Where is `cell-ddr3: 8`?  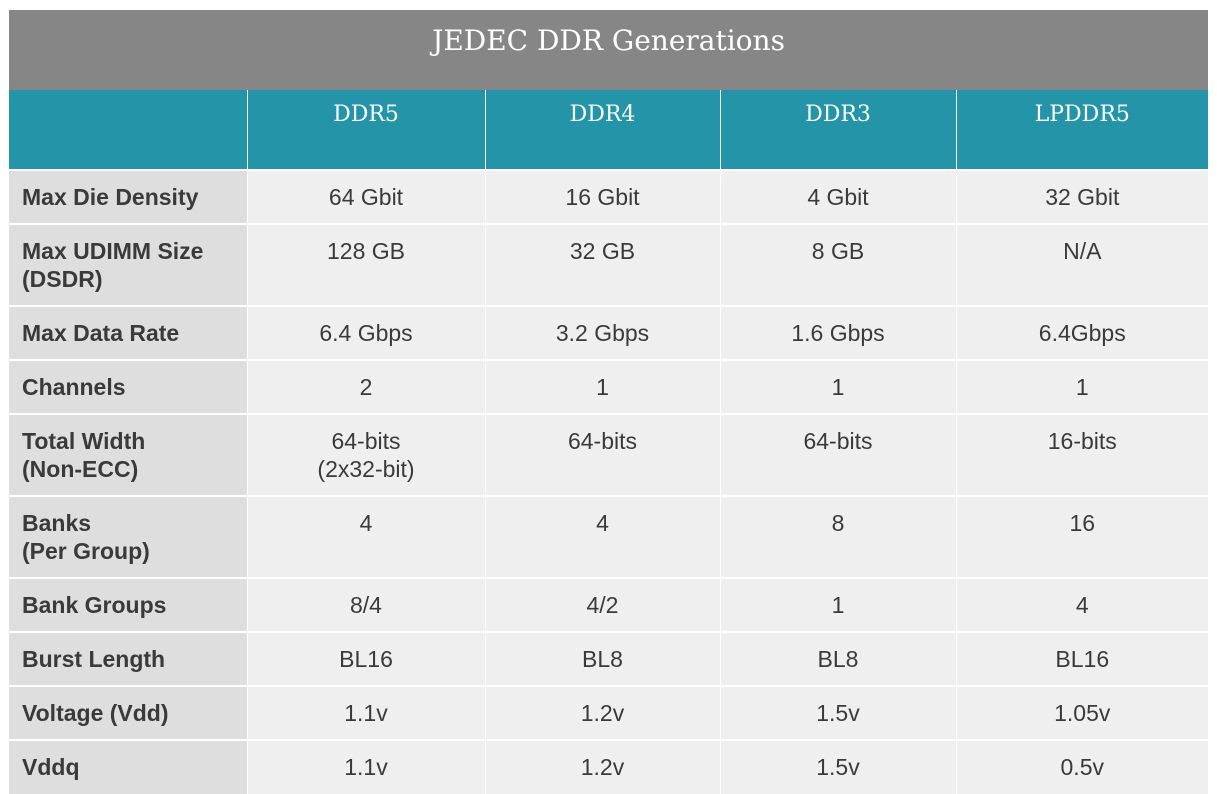 cell-ddr3: 8 is located at coordinates (837, 536).